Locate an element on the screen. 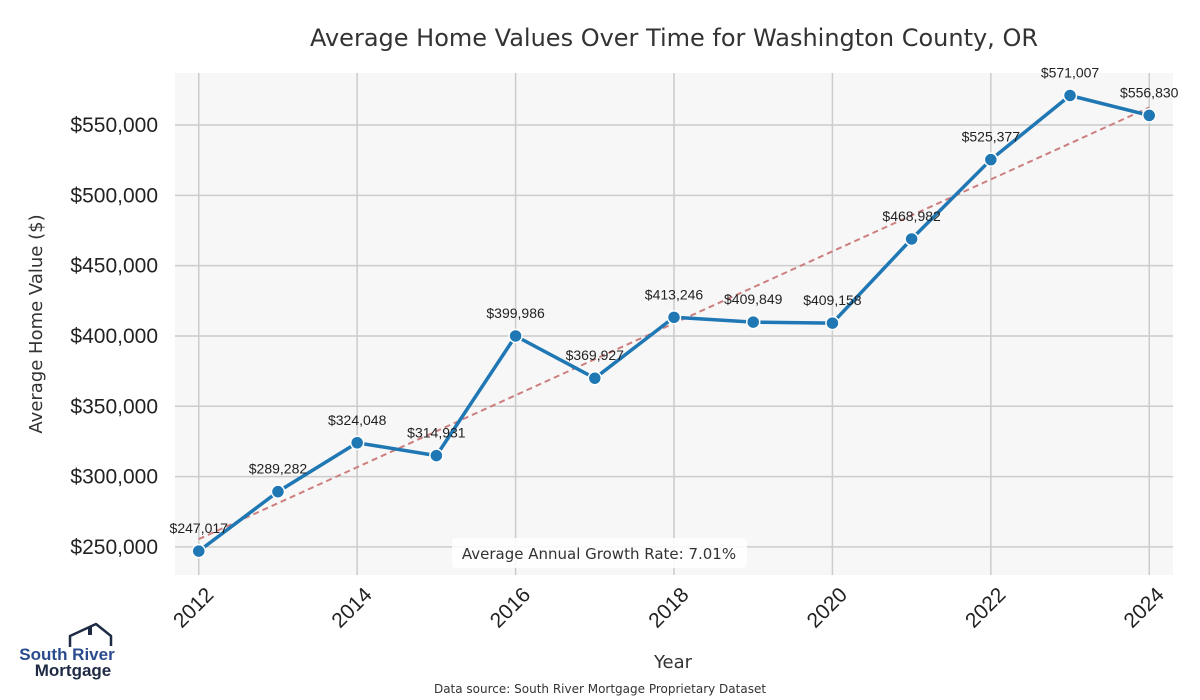 This screenshot has width=1200, height=700. data-label: $409,158 is located at coordinates (832, 300).